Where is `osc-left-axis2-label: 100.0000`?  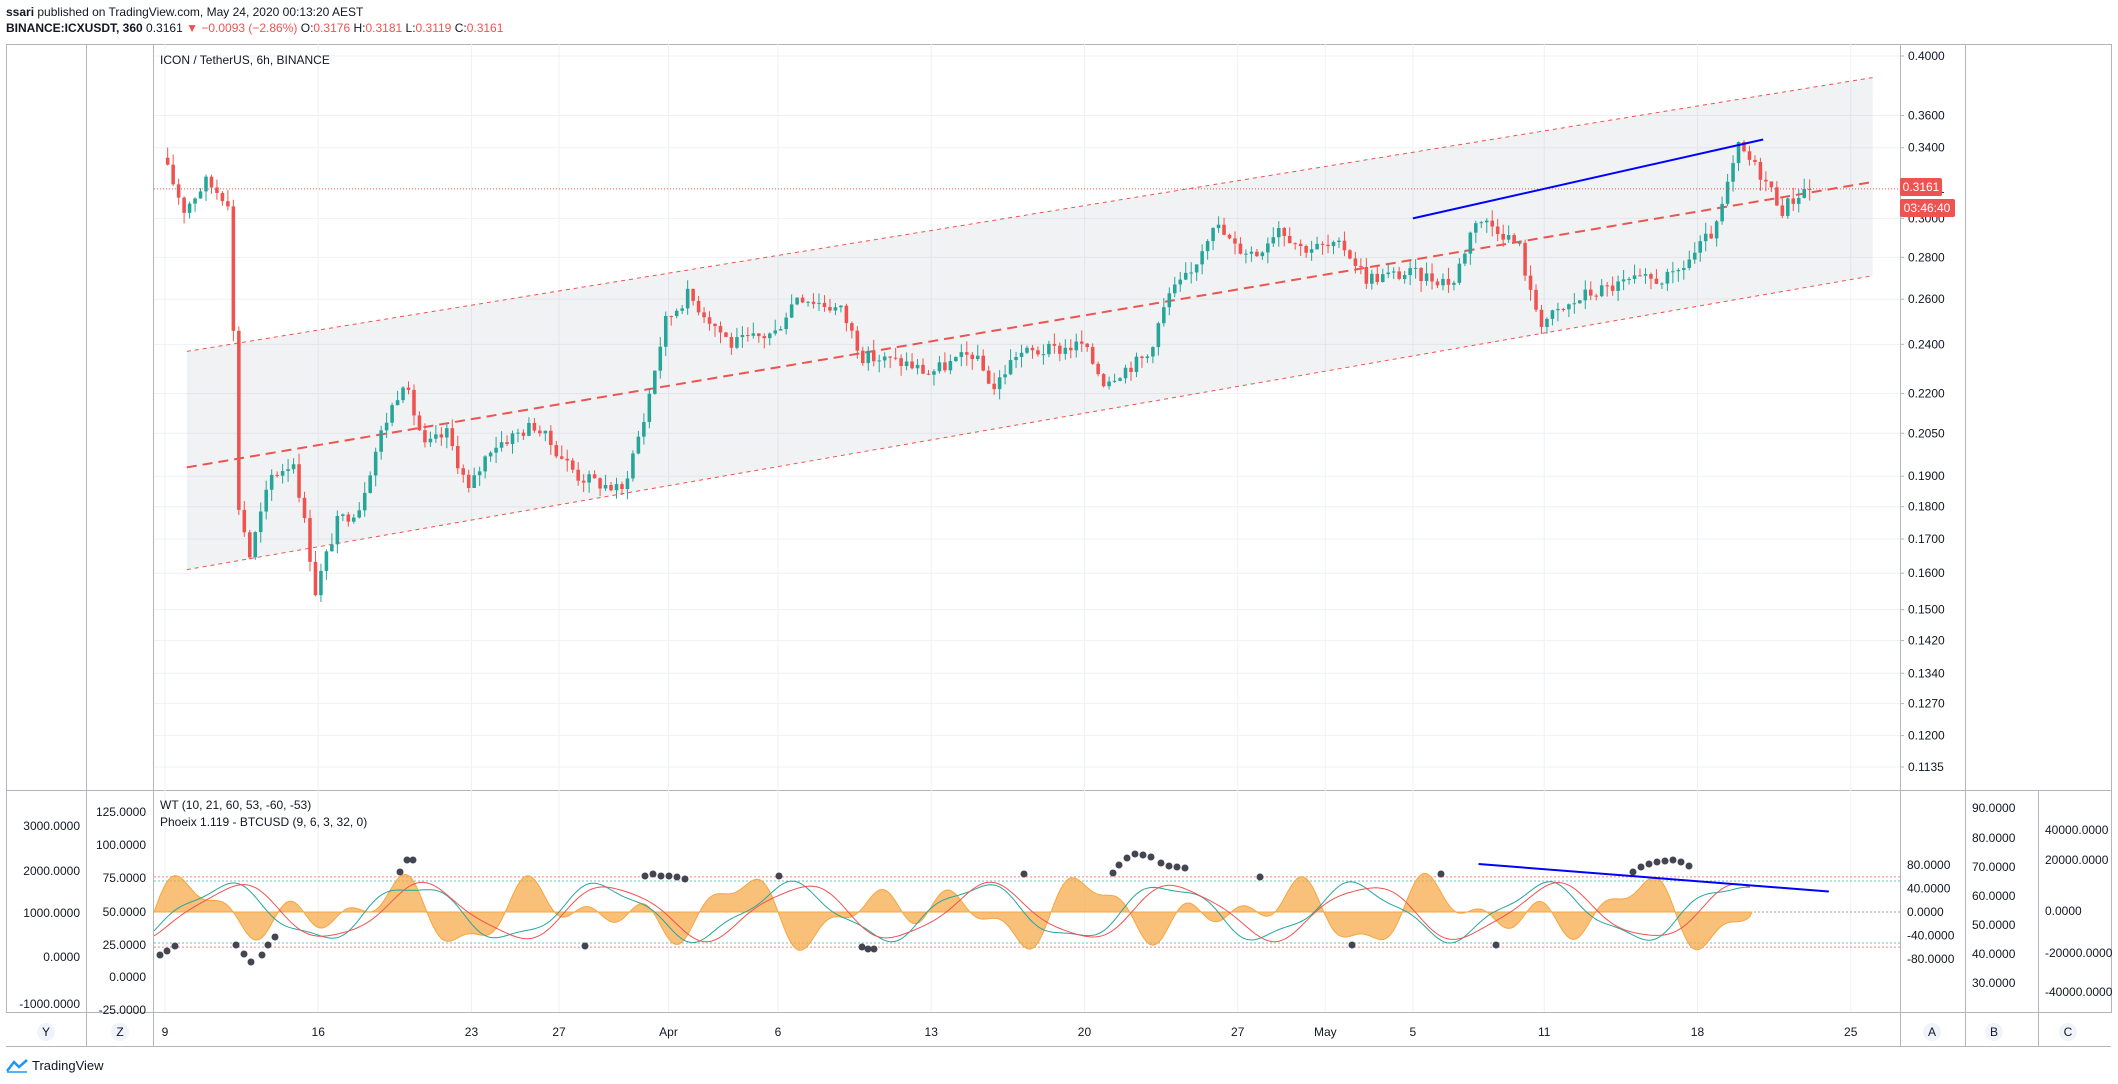
osc-left-axis2-label: 100.0000 is located at coordinates (121, 845).